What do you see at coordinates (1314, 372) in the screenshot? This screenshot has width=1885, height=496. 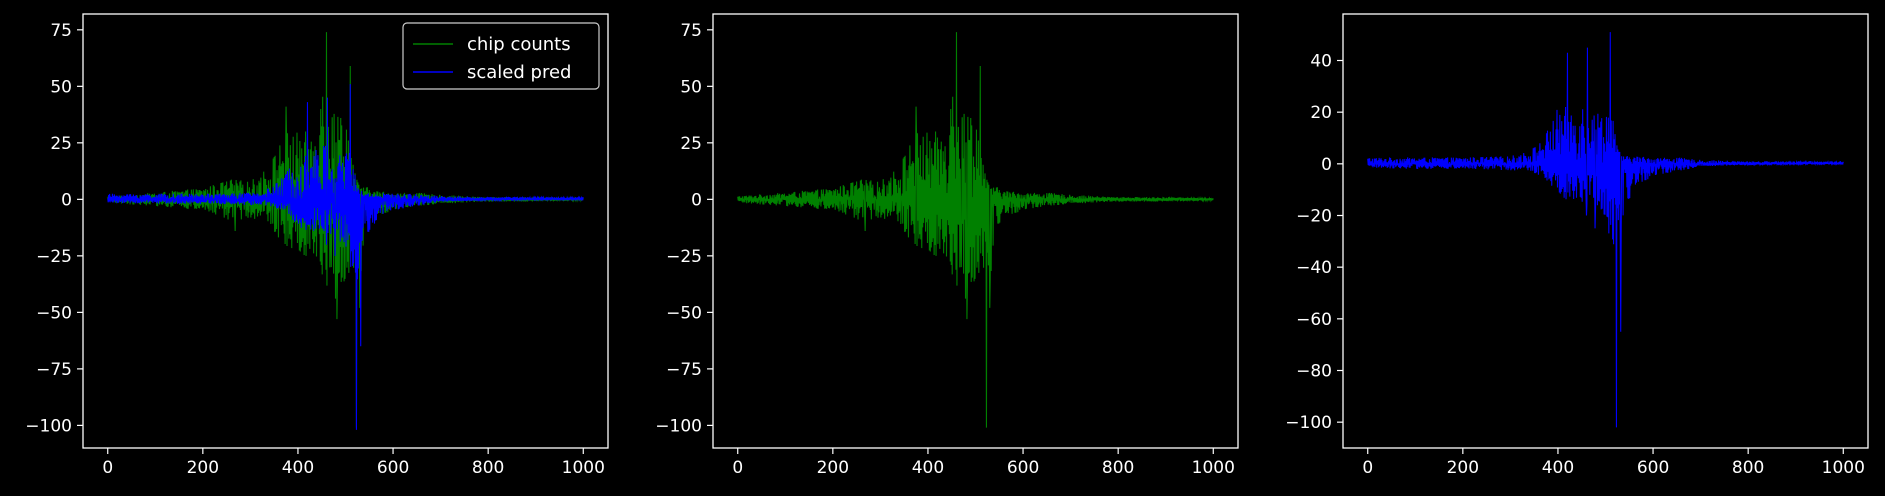 I see `y-tick-label: −80` at bounding box center [1314, 372].